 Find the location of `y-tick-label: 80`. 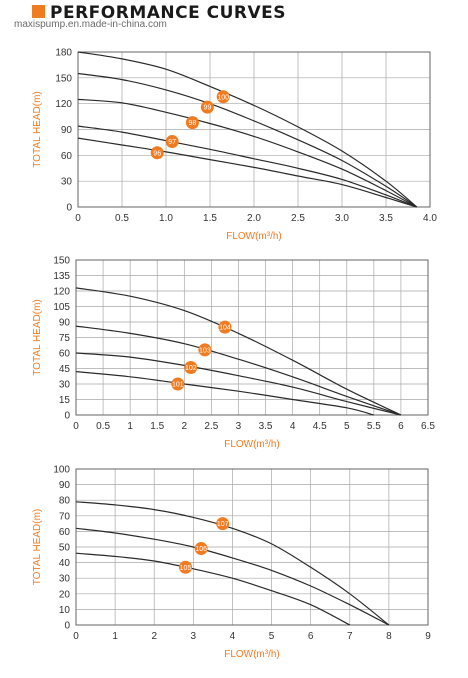

y-tick-label: 80 is located at coordinates (65, 501).